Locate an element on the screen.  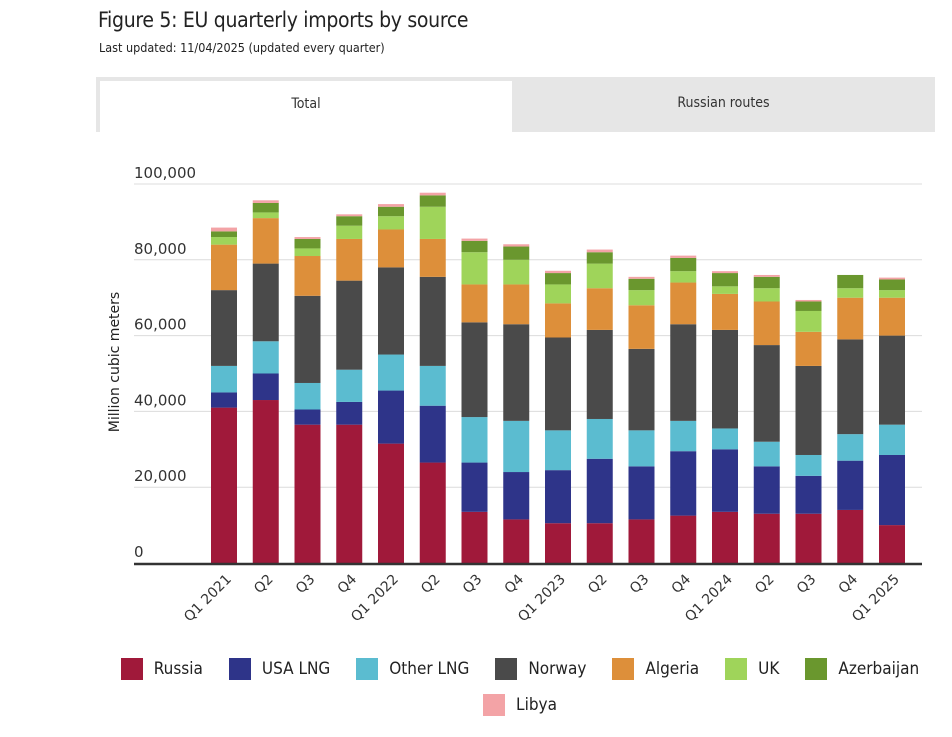
legend-item-norway: Norway is located at coordinates (540, 669).